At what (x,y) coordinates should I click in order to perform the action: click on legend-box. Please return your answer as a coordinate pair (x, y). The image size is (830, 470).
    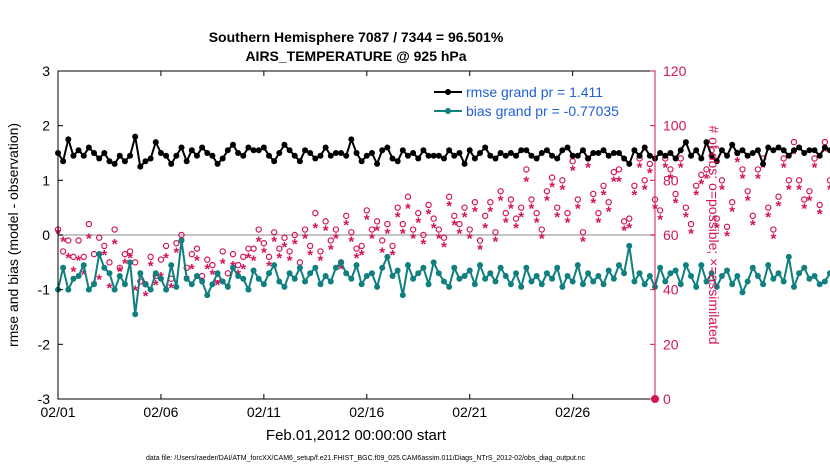
    Looking at the image, I should click on (541, 102).